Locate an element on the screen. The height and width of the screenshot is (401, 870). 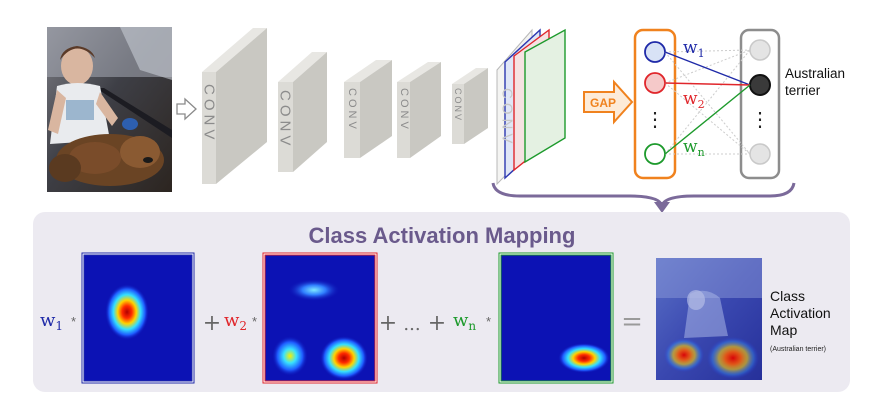
conv-layer-4: CONV is located at coordinates (419, 110).